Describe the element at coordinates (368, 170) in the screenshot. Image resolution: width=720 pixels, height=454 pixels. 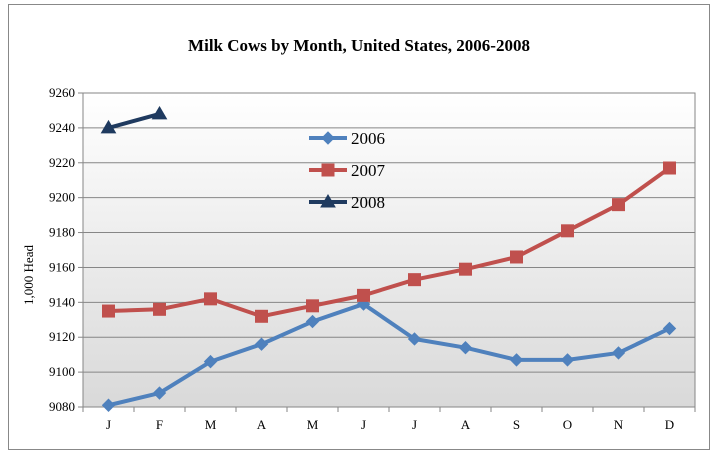
I see `legend-label-2007: 2007` at that location.